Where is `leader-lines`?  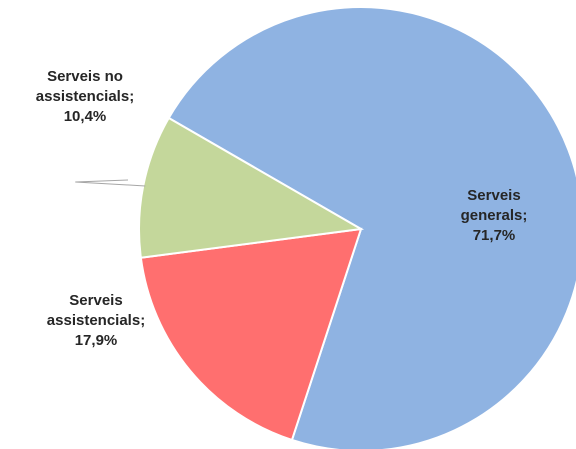
leader-lines is located at coordinates (110, 183).